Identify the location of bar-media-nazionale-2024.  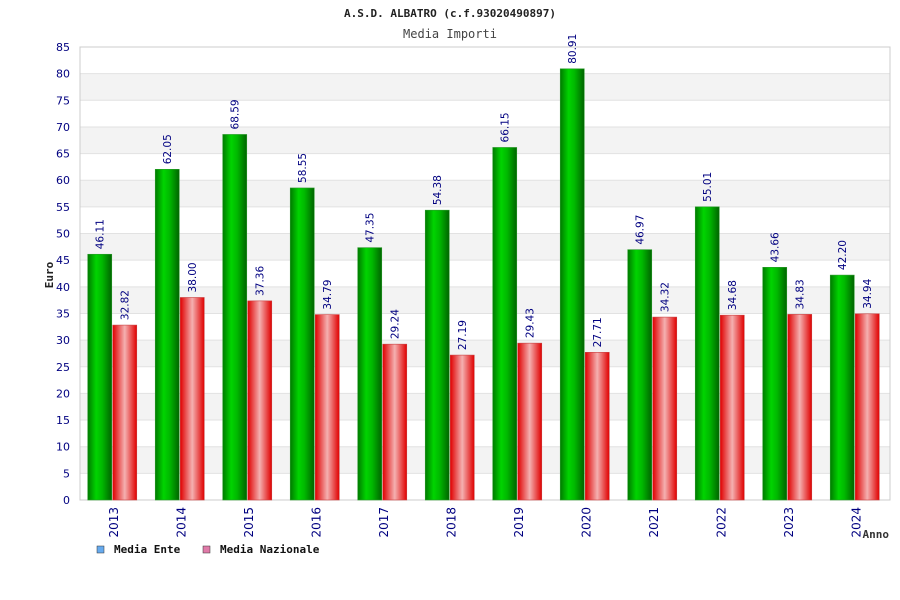
(867, 407).